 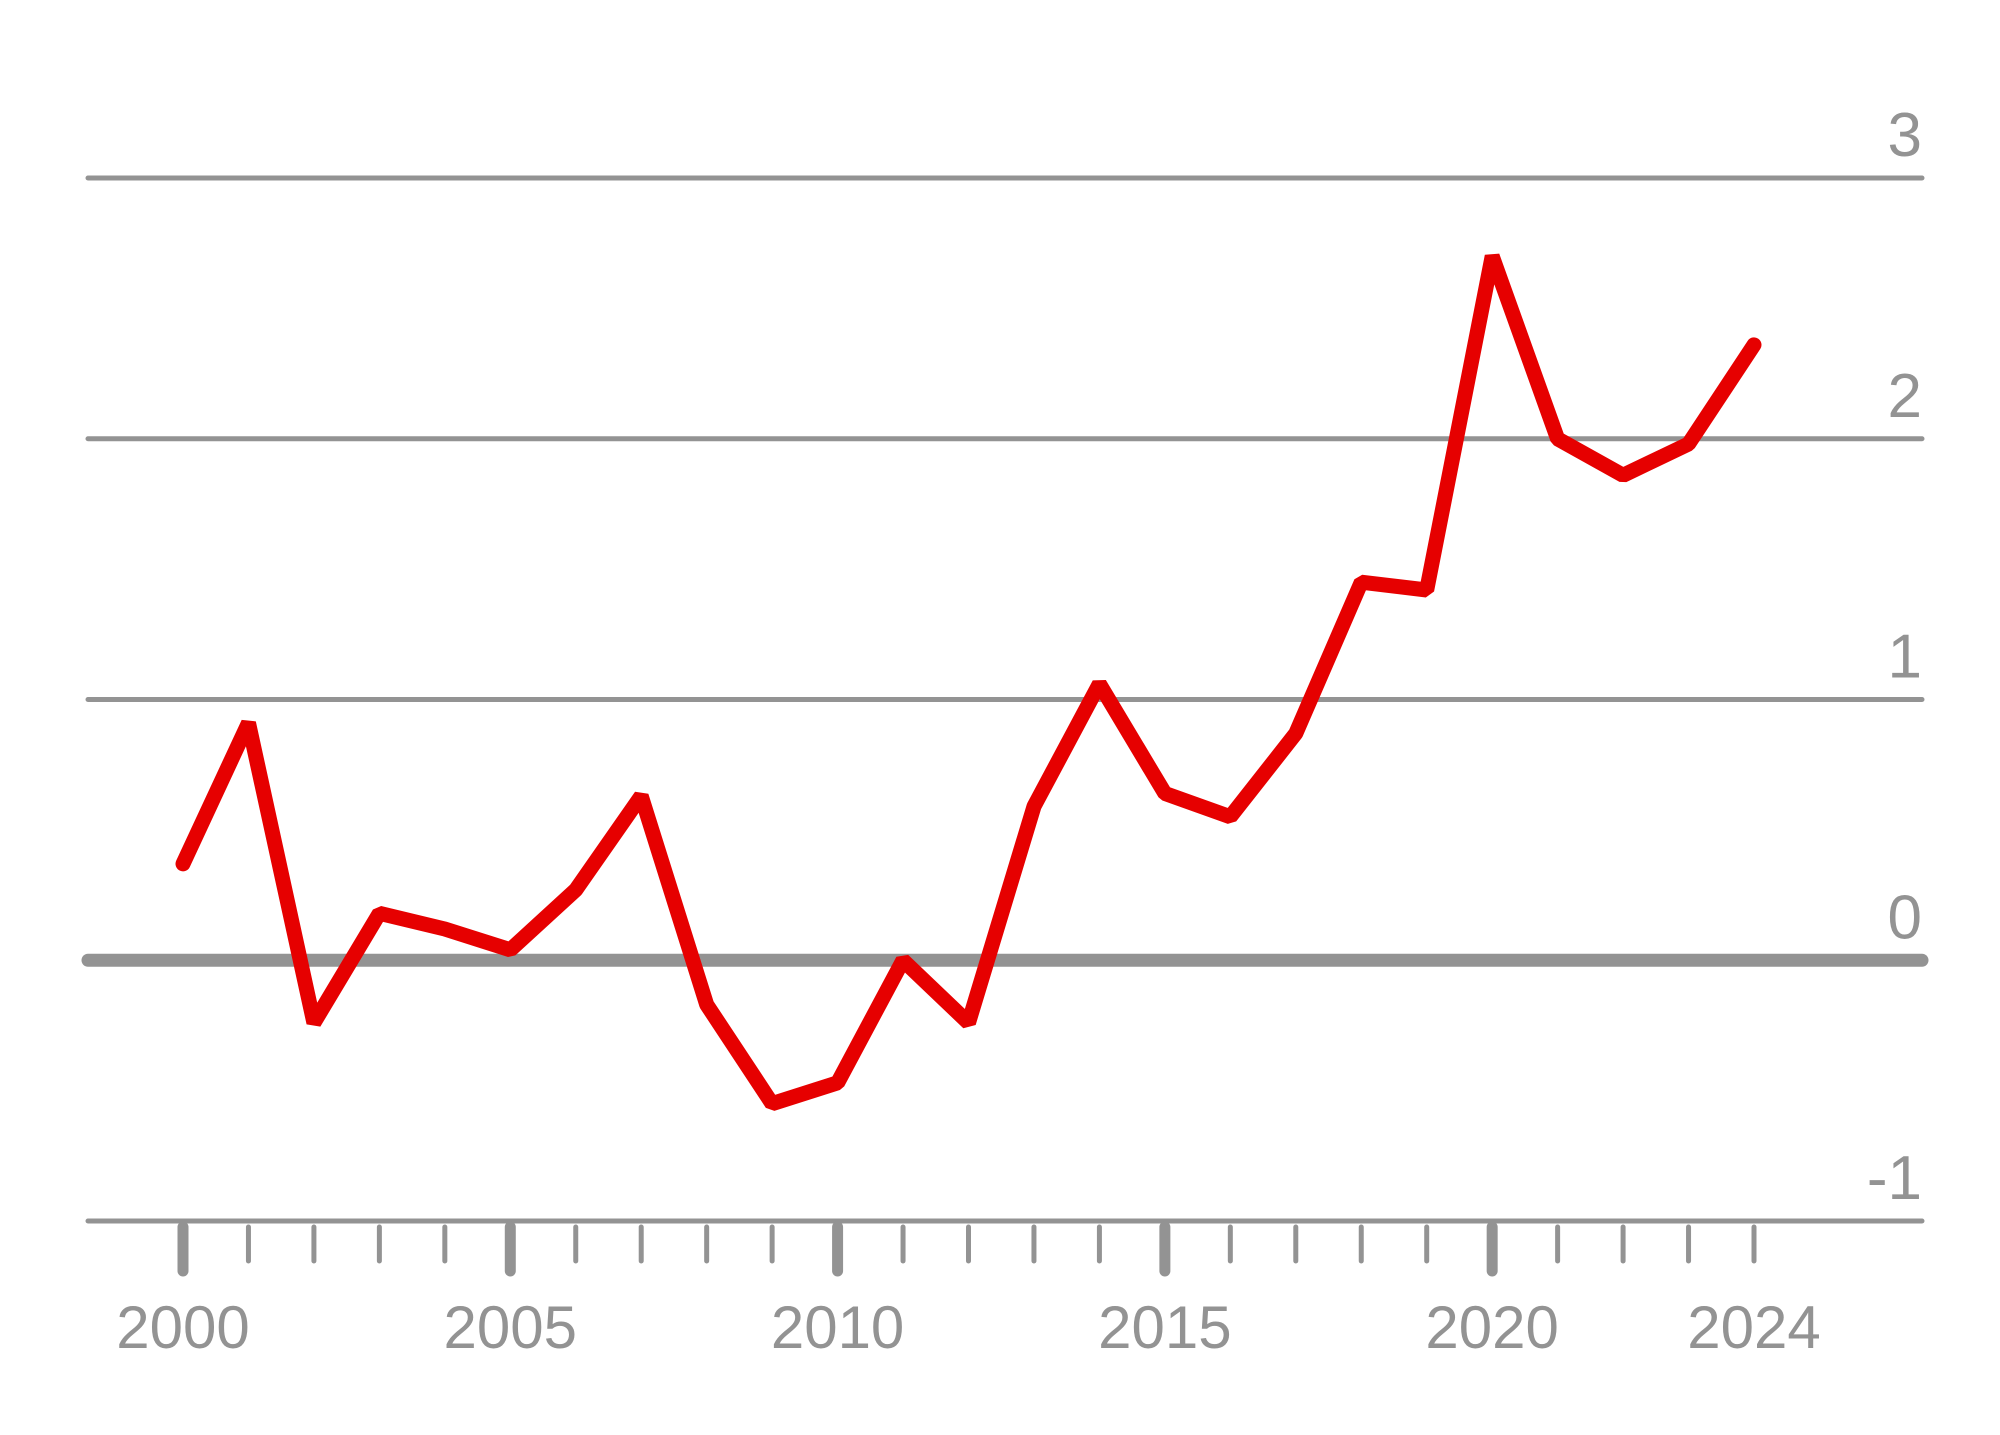 I want to click on x-tick-label: 2010, so click(x=837, y=1327).